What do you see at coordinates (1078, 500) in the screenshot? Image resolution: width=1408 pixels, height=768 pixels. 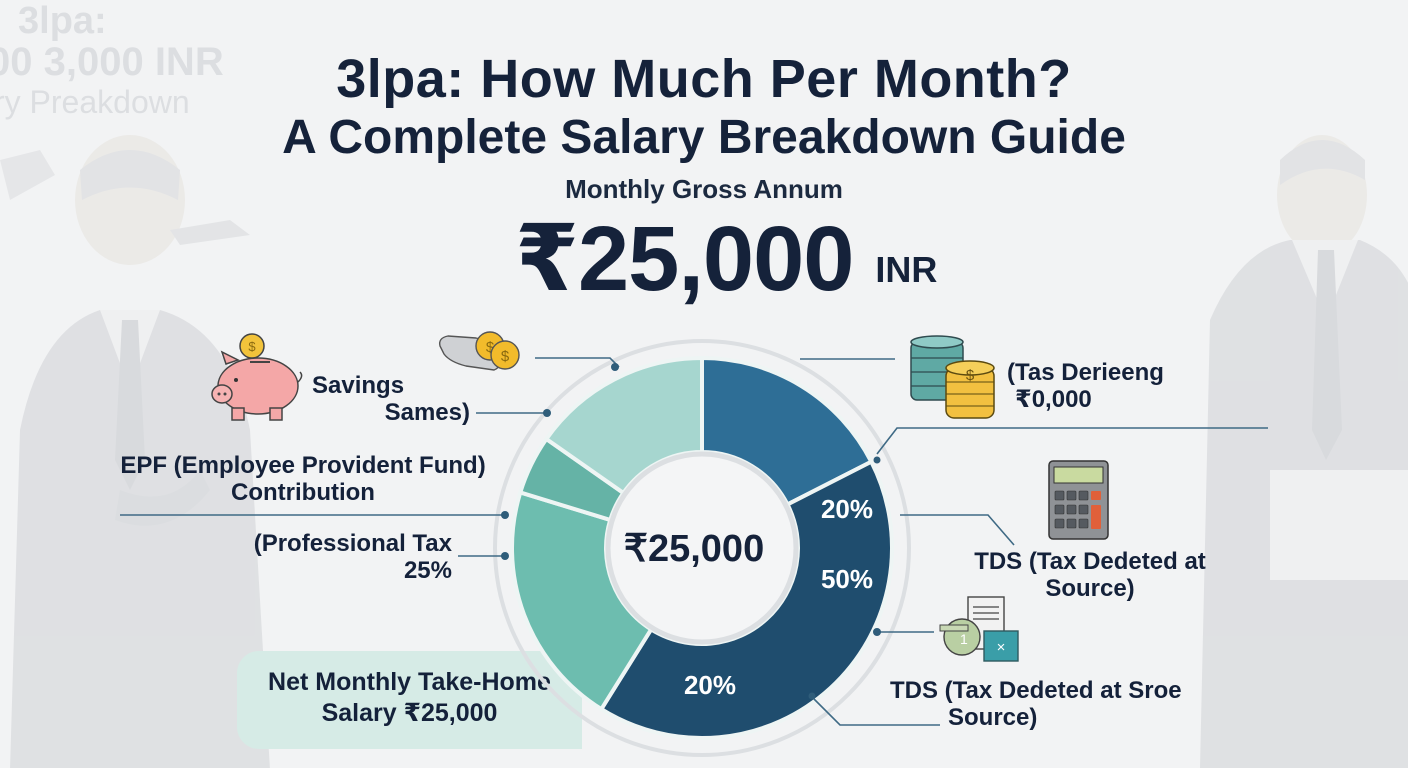 I see `calculator-icon` at bounding box center [1078, 500].